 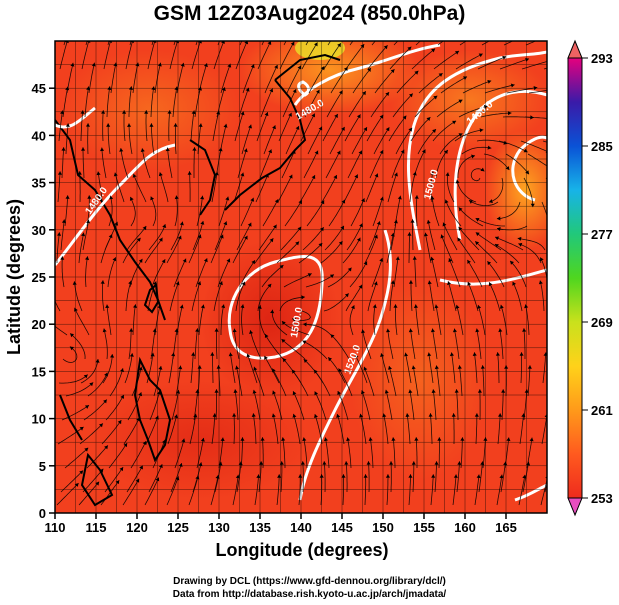 I want to click on colorbar-bar, so click(x=575, y=278).